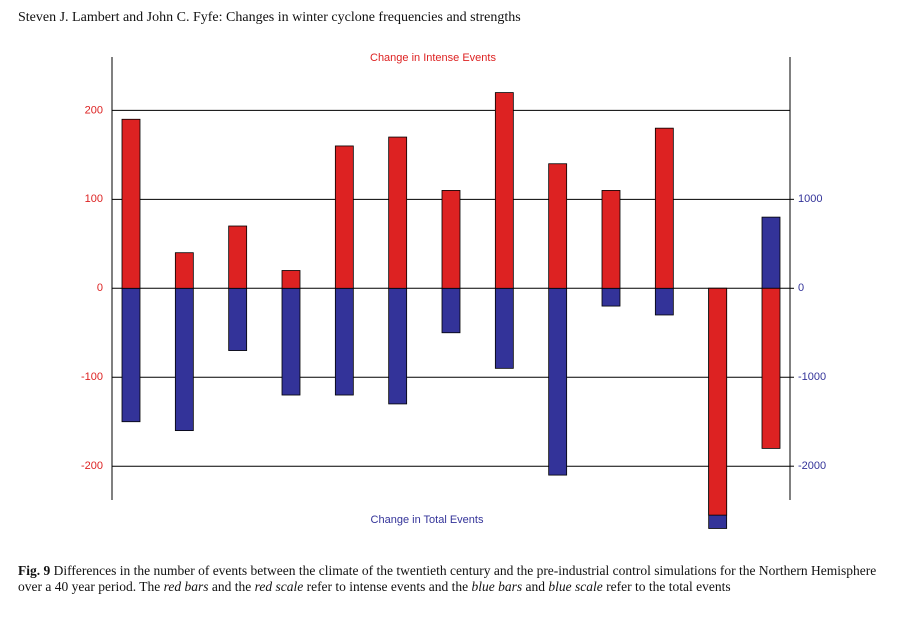 The width and height of the screenshot is (907, 618). I want to click on caption-label: Fig. 9, so click(34, 570).